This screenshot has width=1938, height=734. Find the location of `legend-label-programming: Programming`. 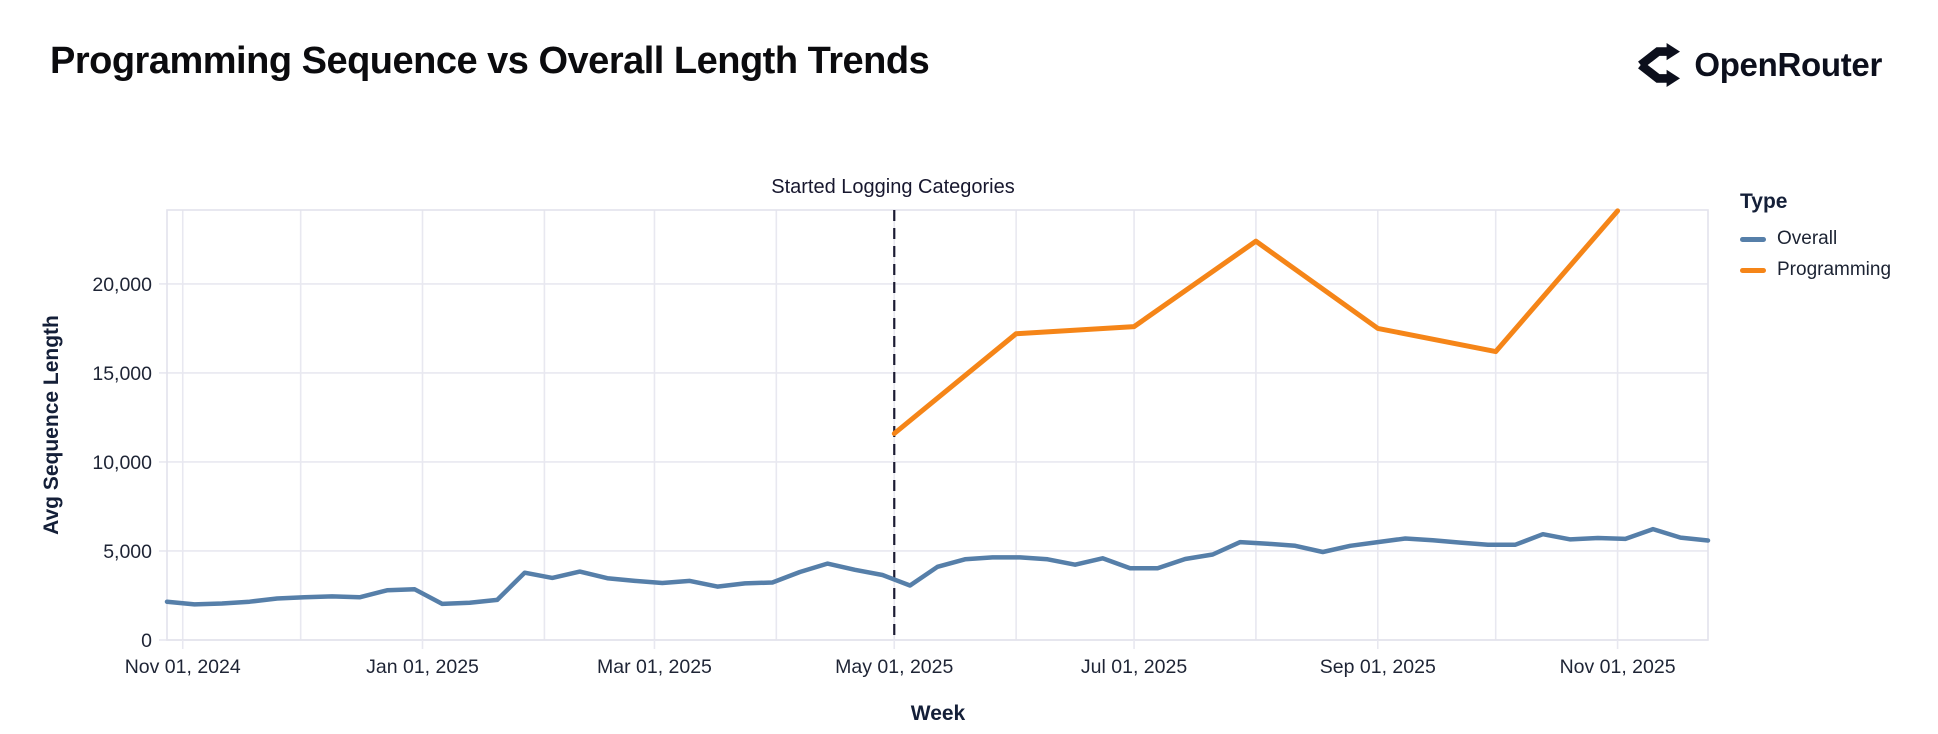

legend-label-programming: Programming is located at coordinates (1834, 269).